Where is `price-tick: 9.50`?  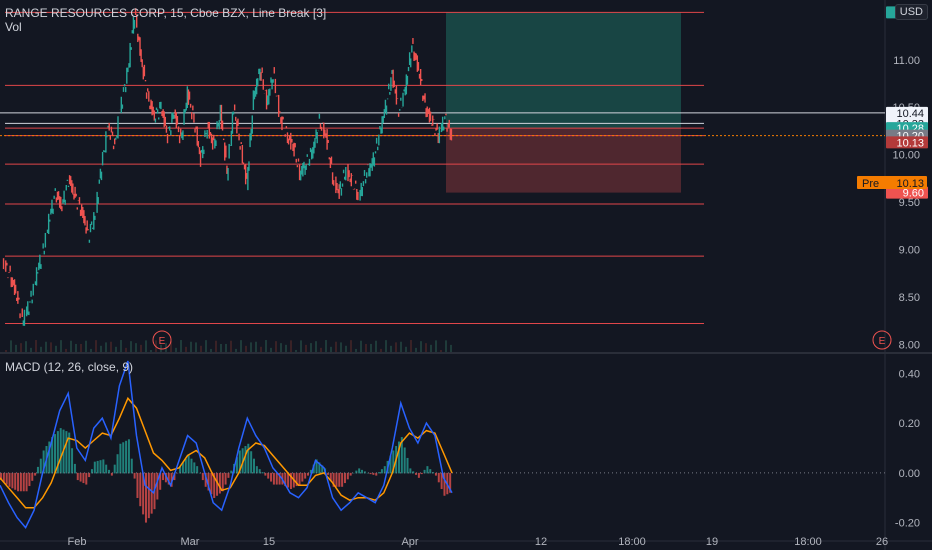 price-tick: 9.50 is located at coordinates (909, 203).